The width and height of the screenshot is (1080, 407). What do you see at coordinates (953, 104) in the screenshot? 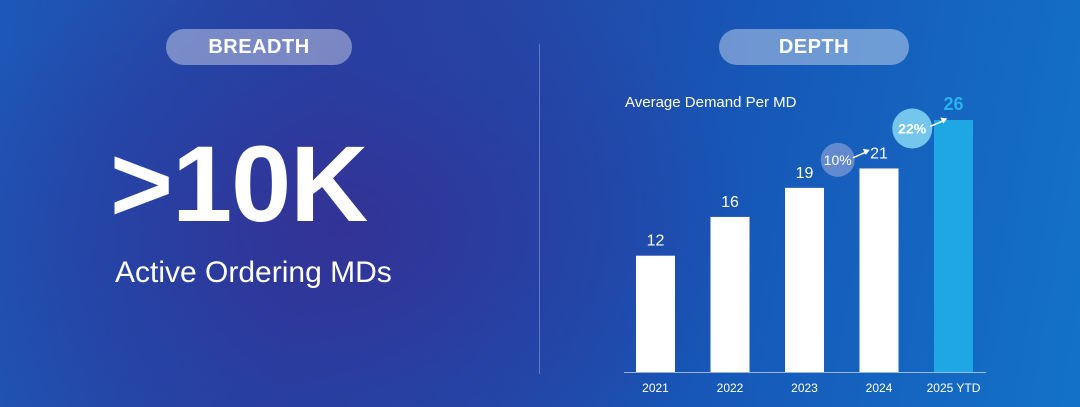
I see `value-label: 26` at bounding box center [953, 104].